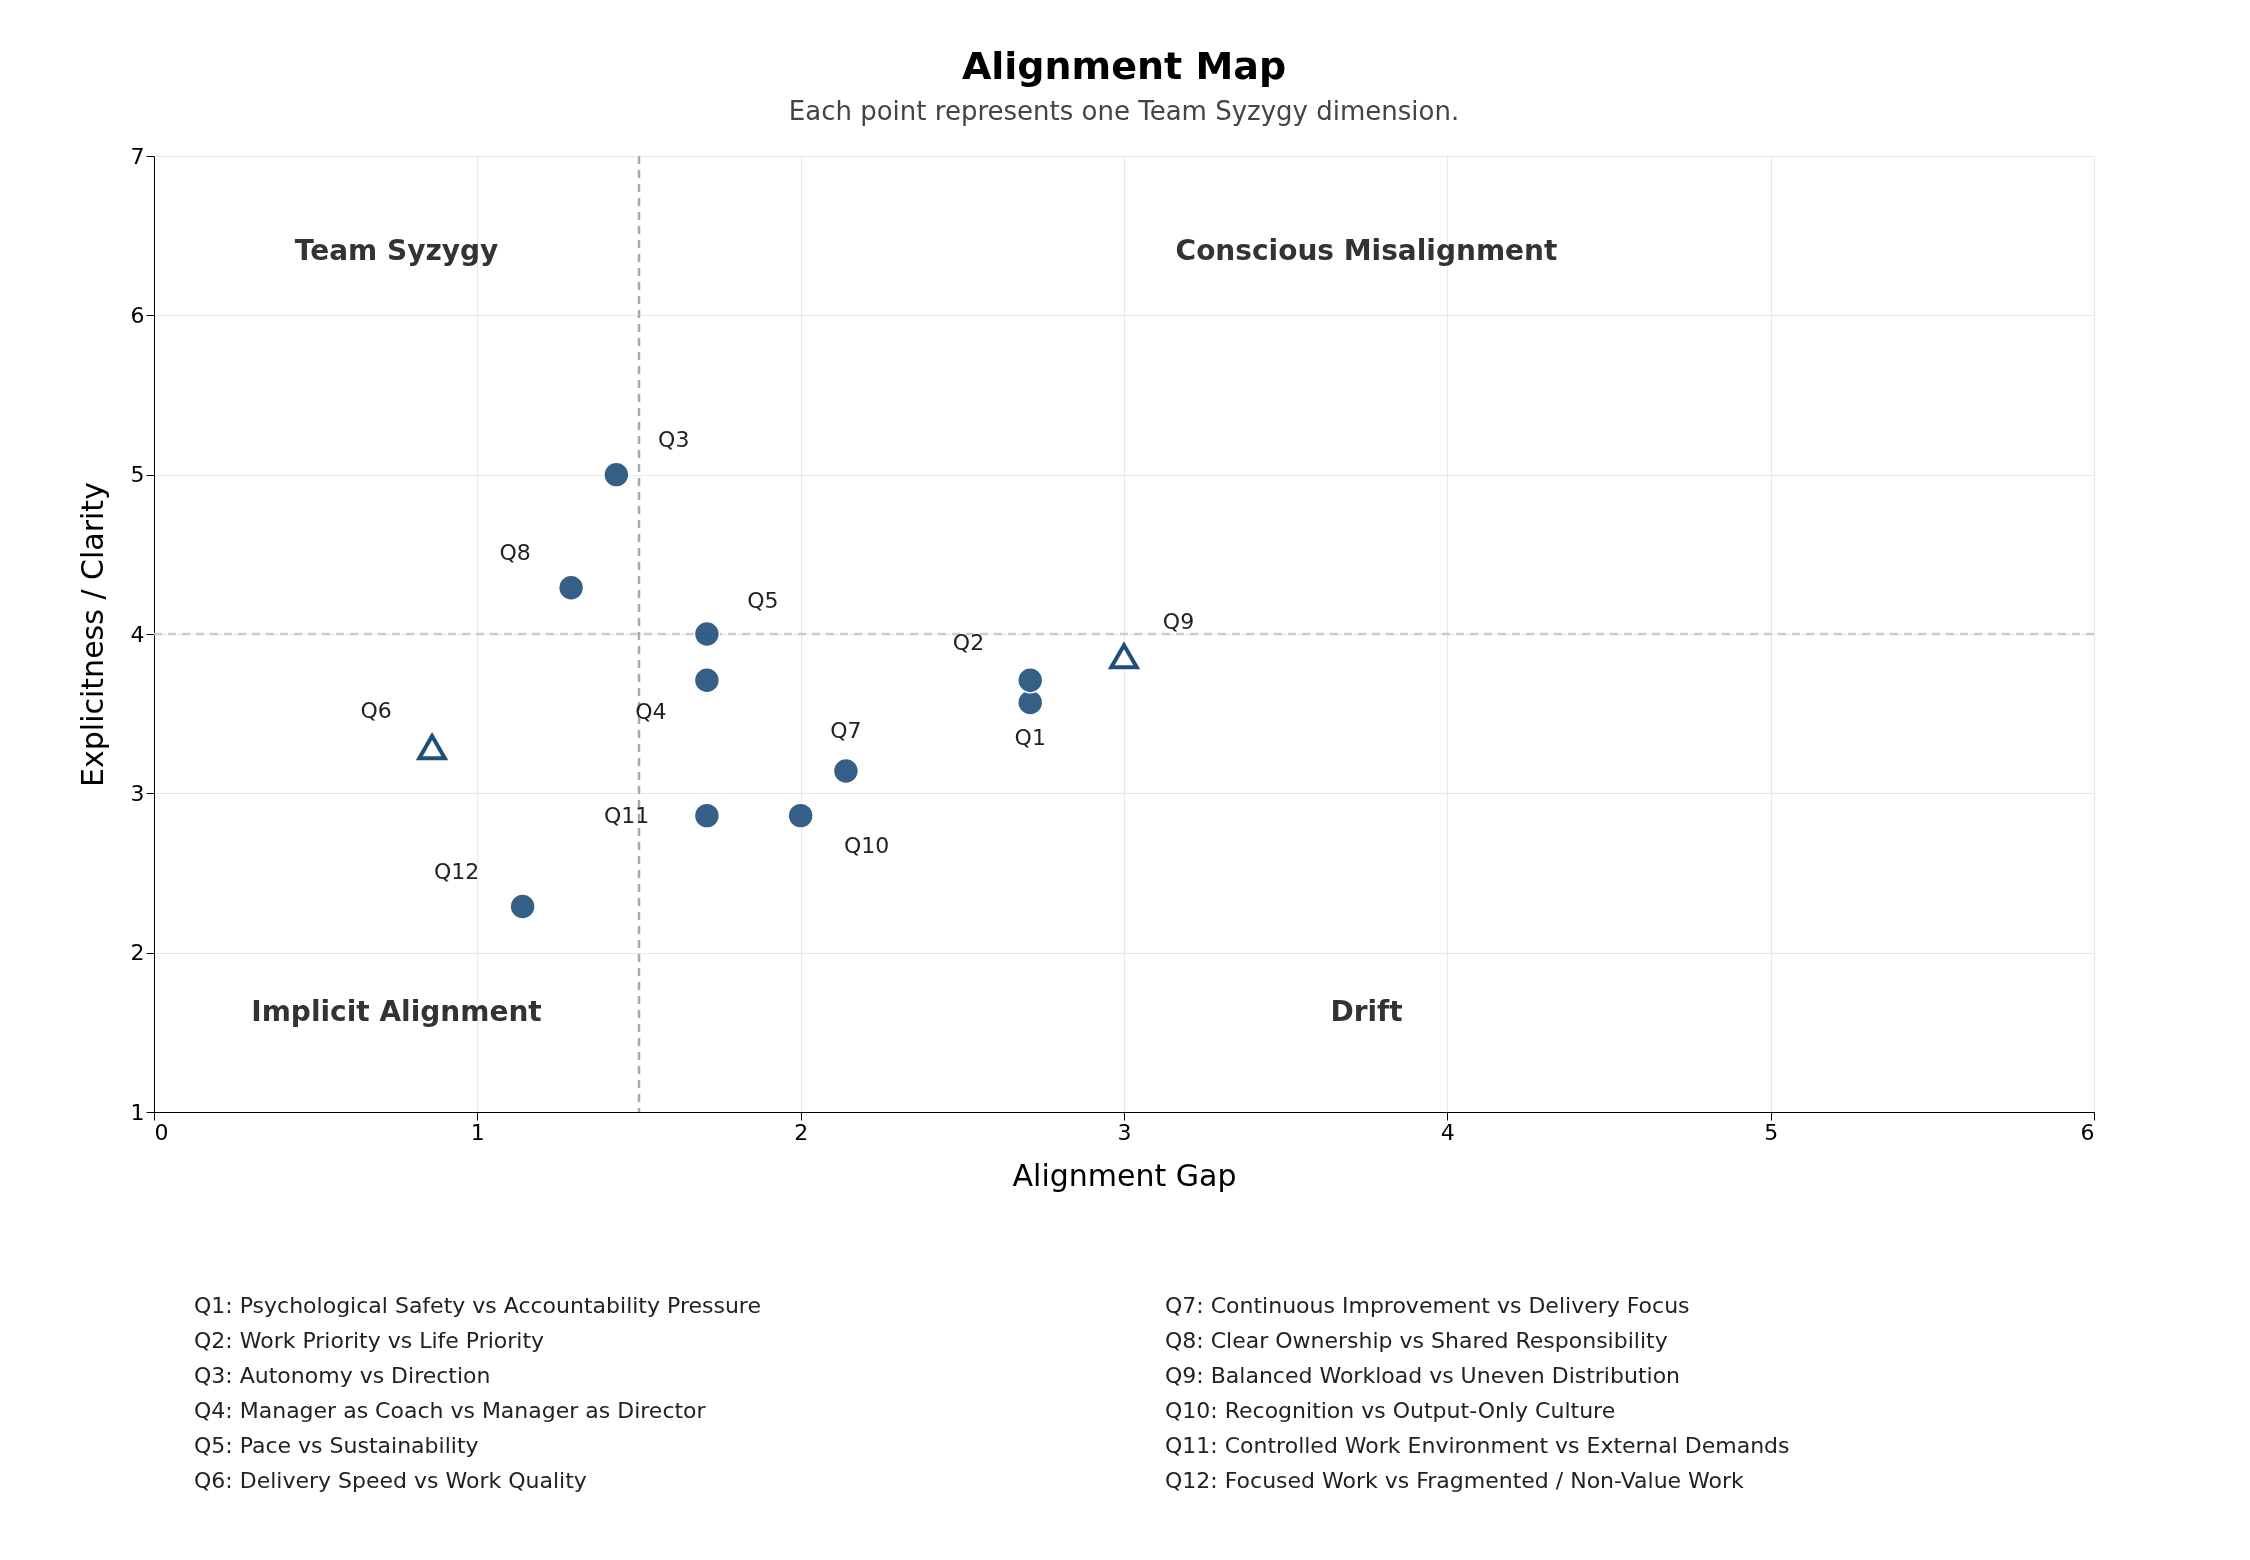 Image resolution: width=2250 pixels, height=1560 pixels. What do you see at coordinates (1124, 66) in the screenshot?
I see `chart-title: Alignment Map` at bounding box center [1124, 66].